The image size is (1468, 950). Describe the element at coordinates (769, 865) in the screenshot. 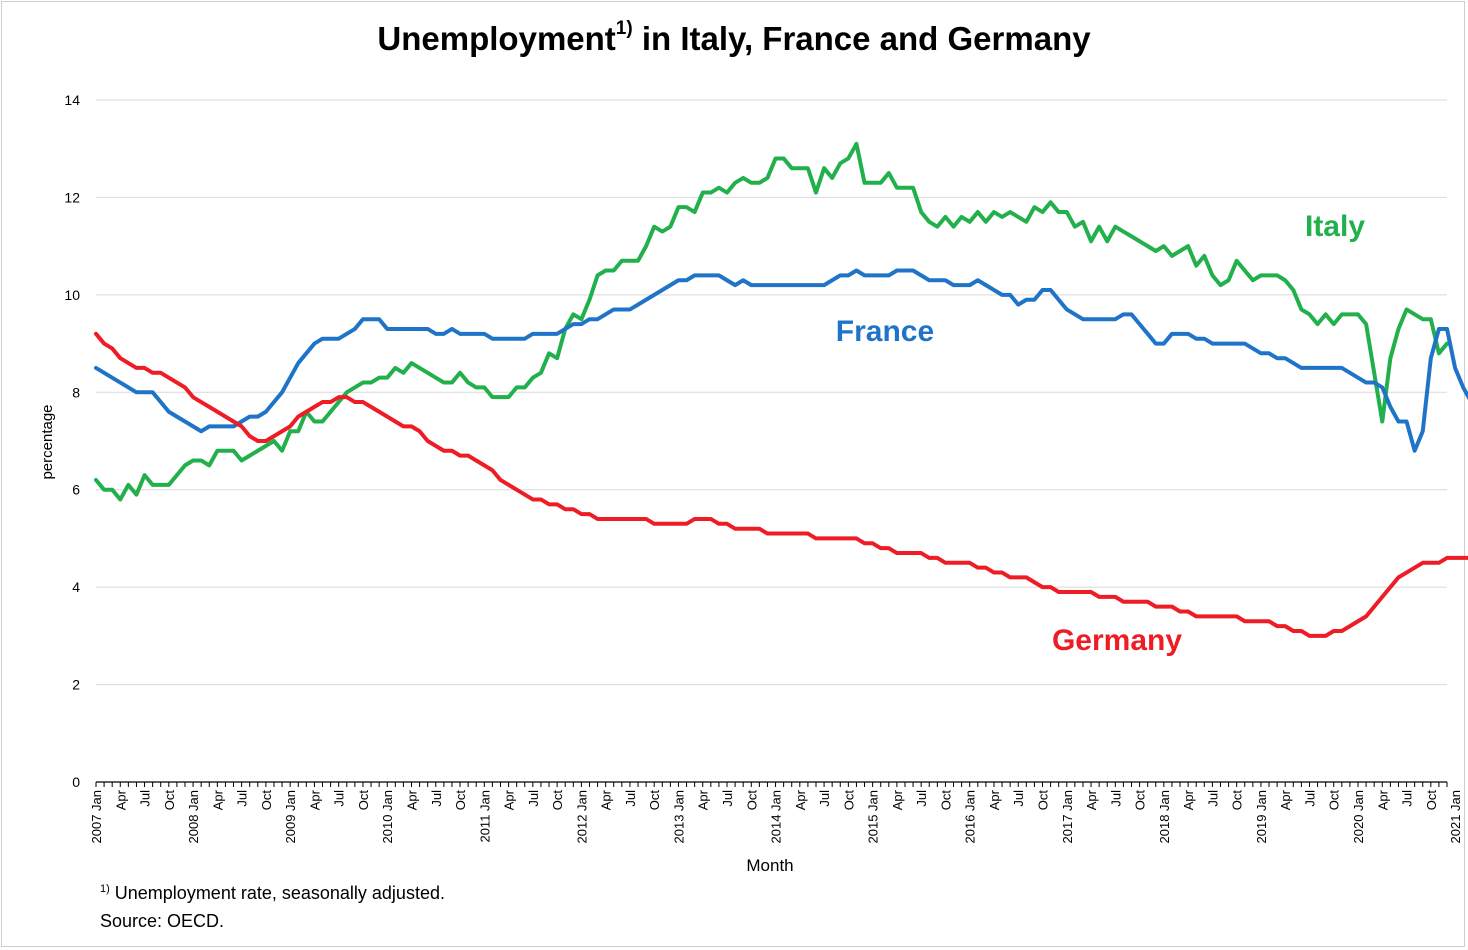

I see `x-axis-label: Month` at that location.